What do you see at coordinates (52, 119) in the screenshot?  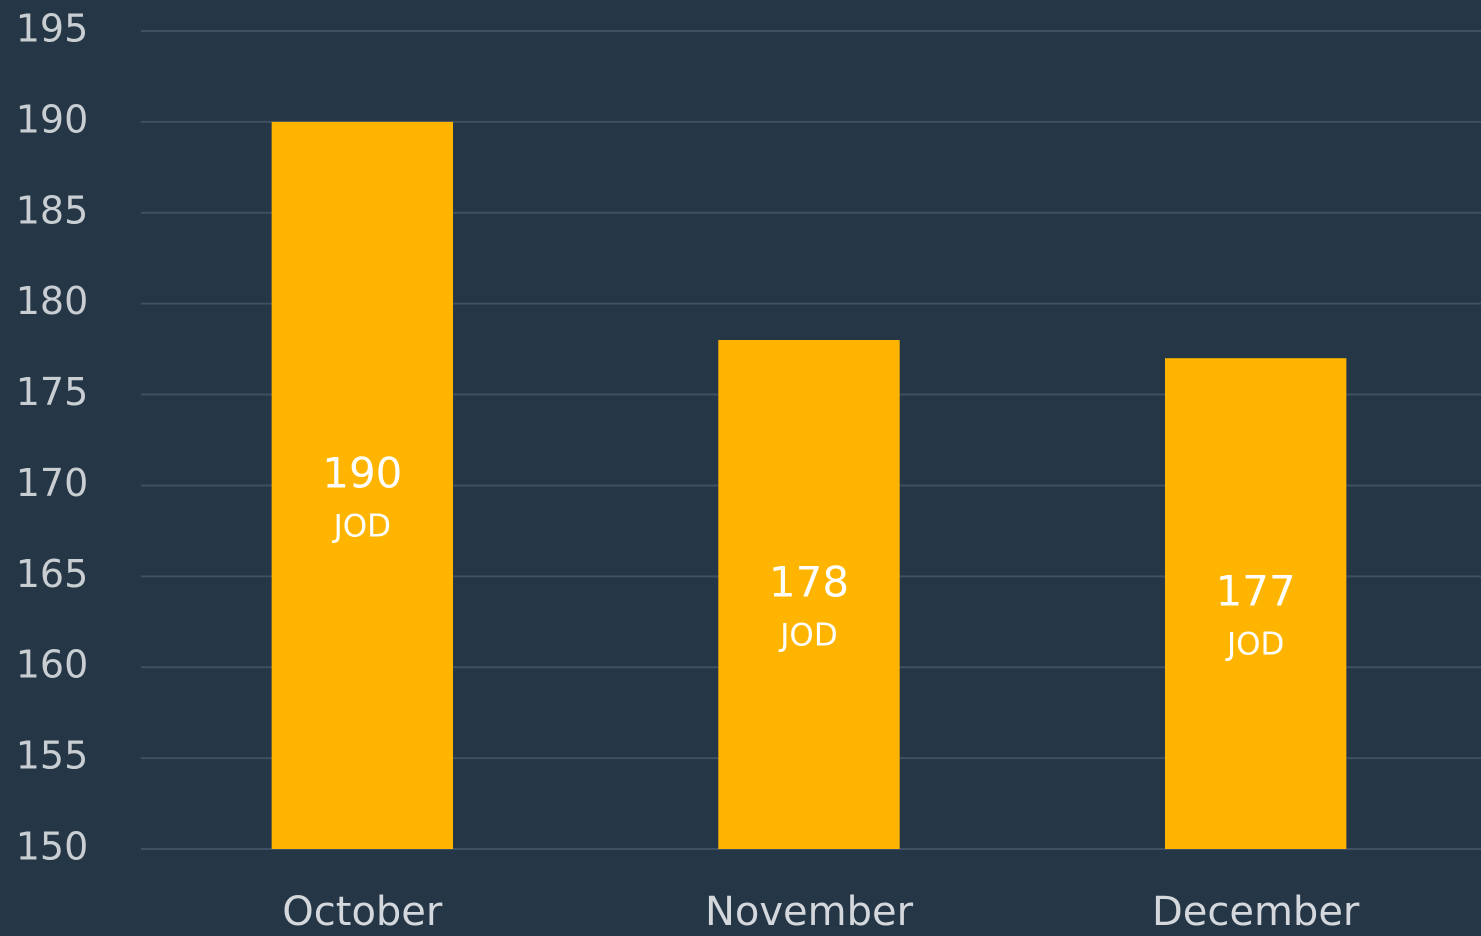 I see `y-tick-label: 190` at bounding box center [52, 119].